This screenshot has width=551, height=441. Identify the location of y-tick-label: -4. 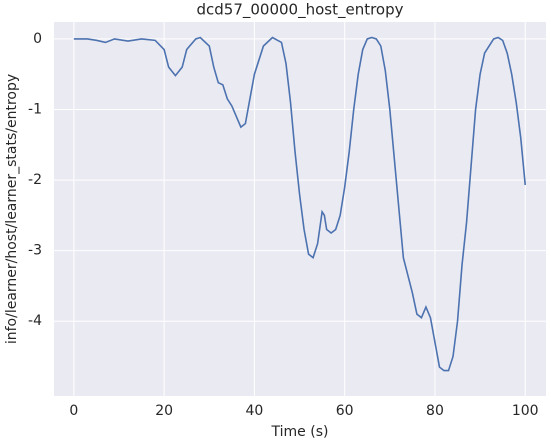
(35, 321).